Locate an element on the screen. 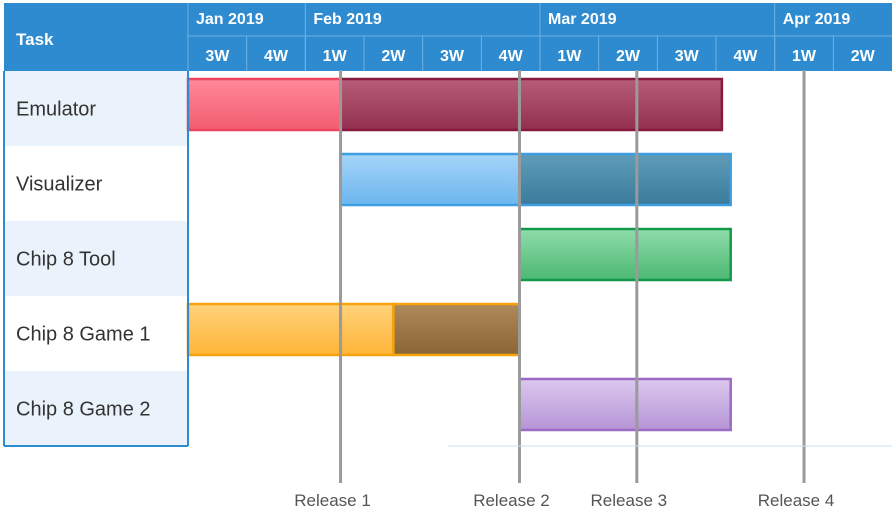 This screenshot has height=513, width=896. task-label: Emulator is located at coordinates (56, 110).